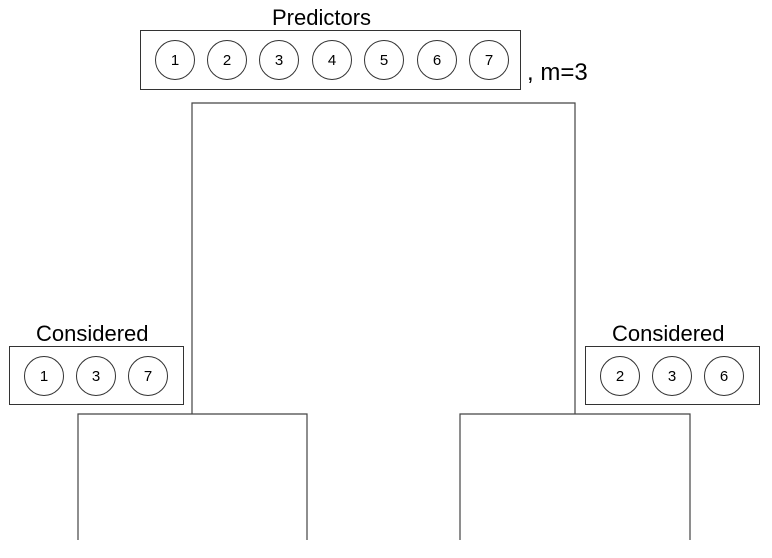  I want to click on predictor-circle: 2, so click(227, 60).